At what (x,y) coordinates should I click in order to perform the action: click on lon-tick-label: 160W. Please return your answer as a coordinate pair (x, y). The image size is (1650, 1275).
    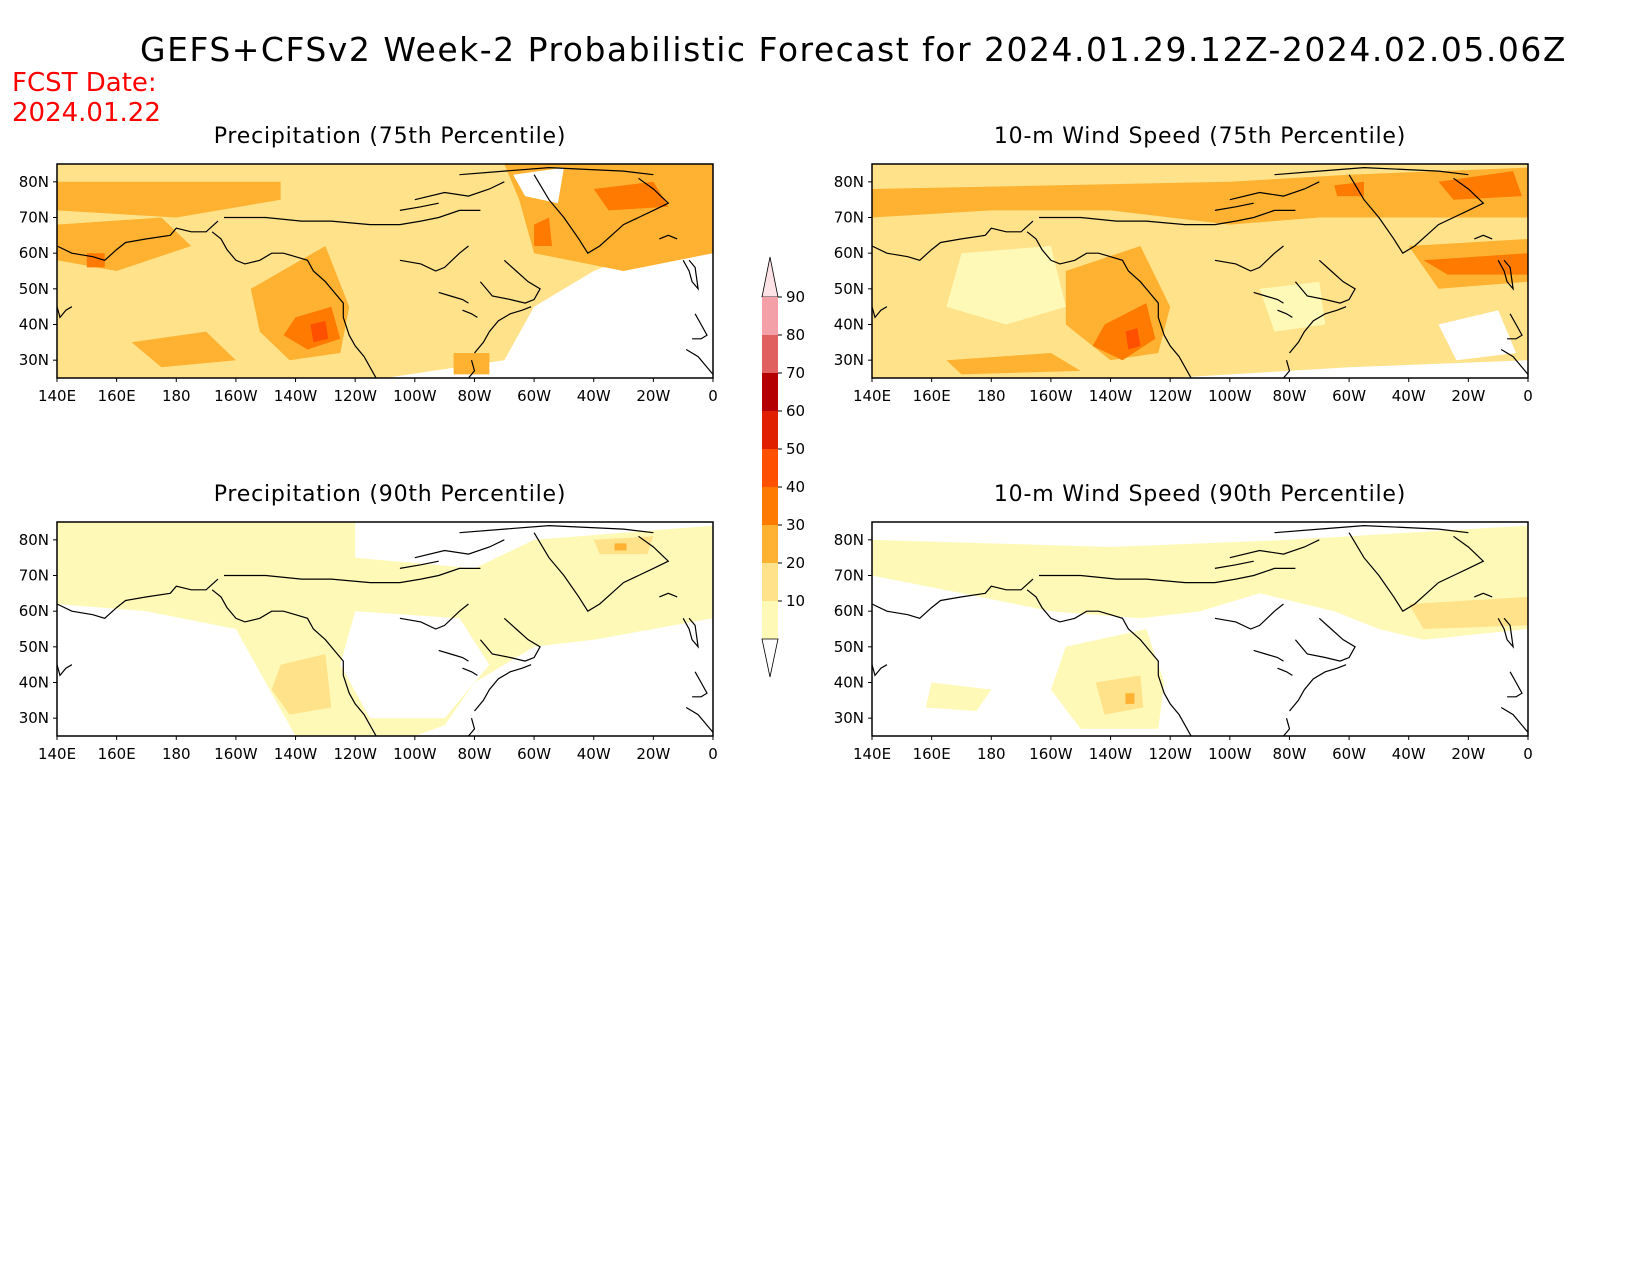
    Looking at the image, I should click on (236, 754).